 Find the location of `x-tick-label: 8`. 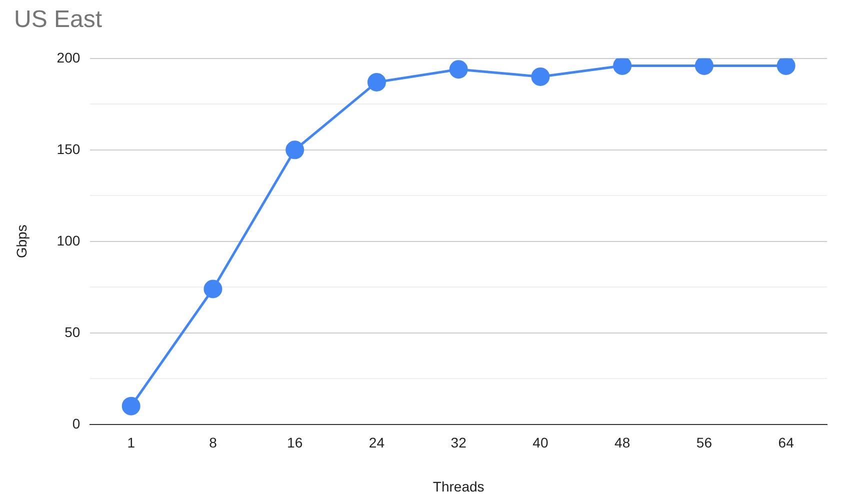

x-tick-label: 8 is located at coordinates (213, 442).